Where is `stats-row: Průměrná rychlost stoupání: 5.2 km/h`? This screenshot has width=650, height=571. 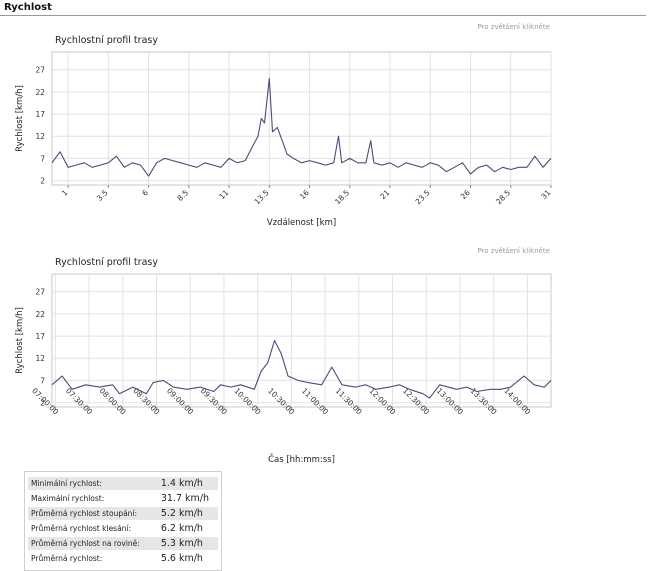 stats-row: Průměrná rychlost stoupání: 5.2 km/h is located at coordinates (123, 513).